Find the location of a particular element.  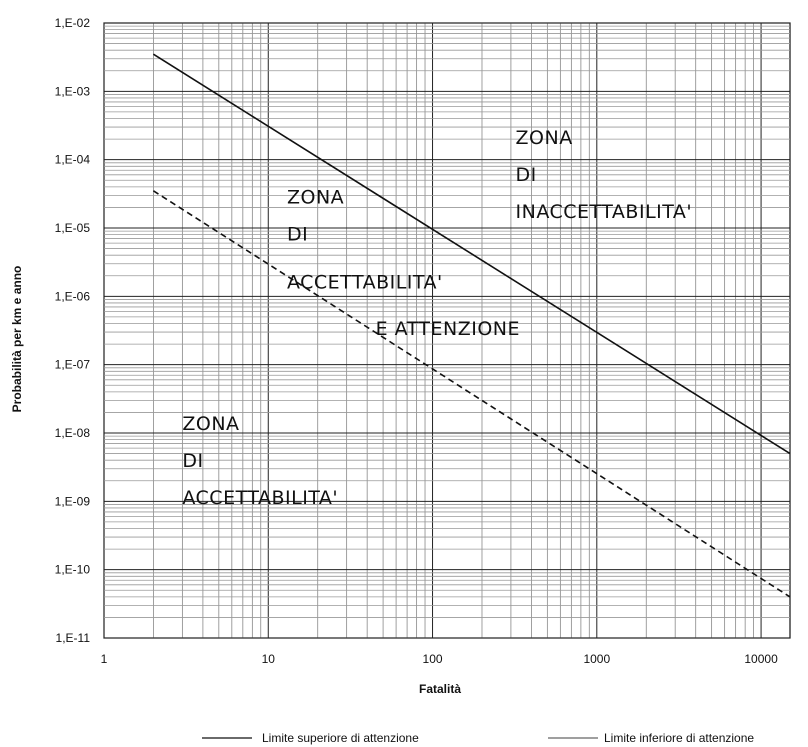

y-tick-label: 1,E-06 is located at coordinates (73, 296).